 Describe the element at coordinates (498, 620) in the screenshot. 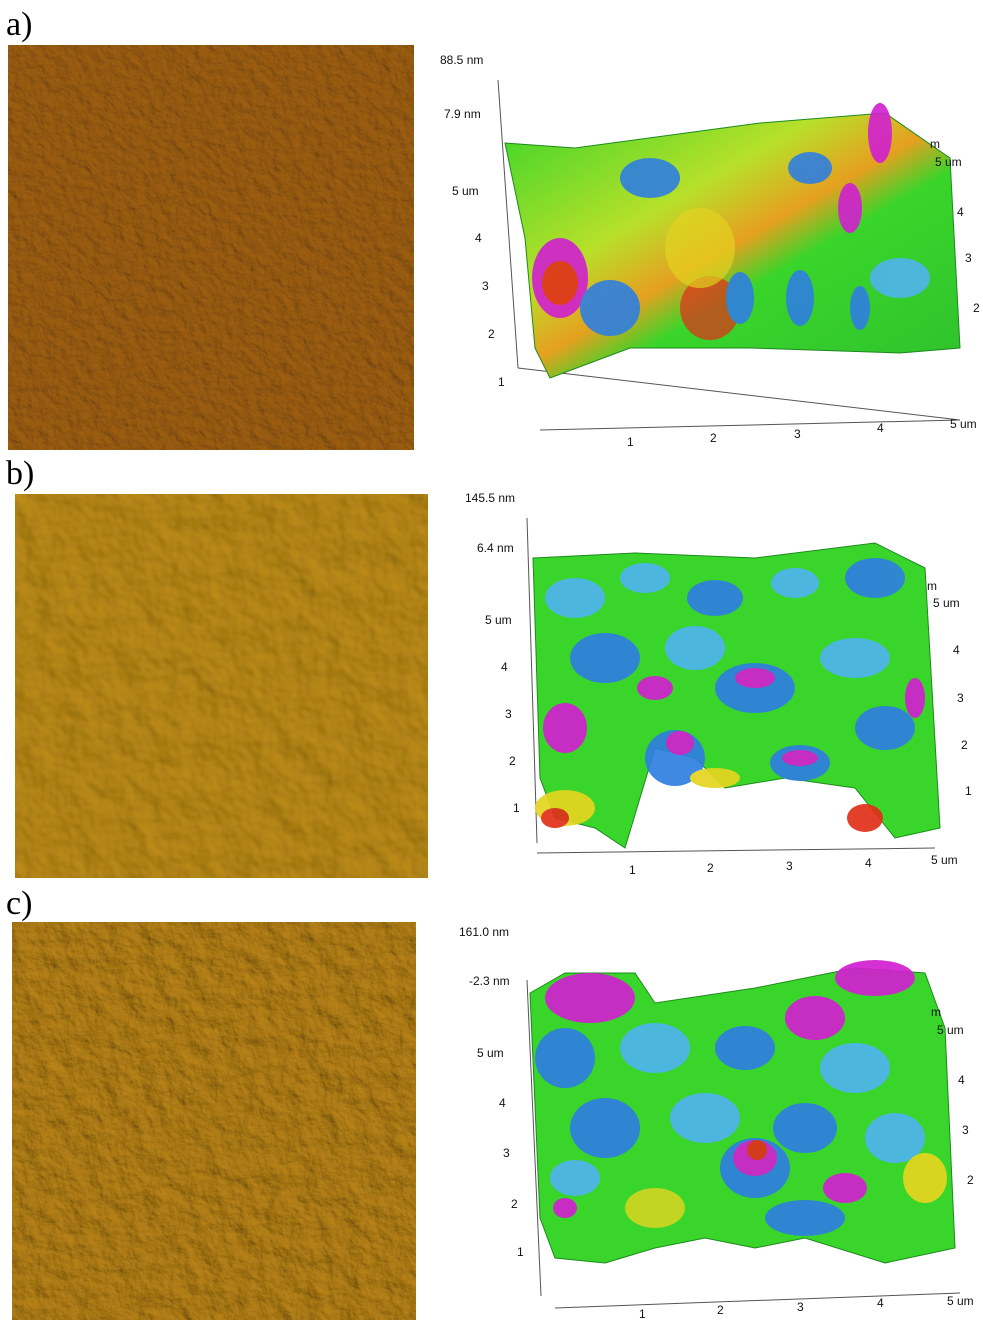

I see `y-tick-b-0: 5 um` at that location.